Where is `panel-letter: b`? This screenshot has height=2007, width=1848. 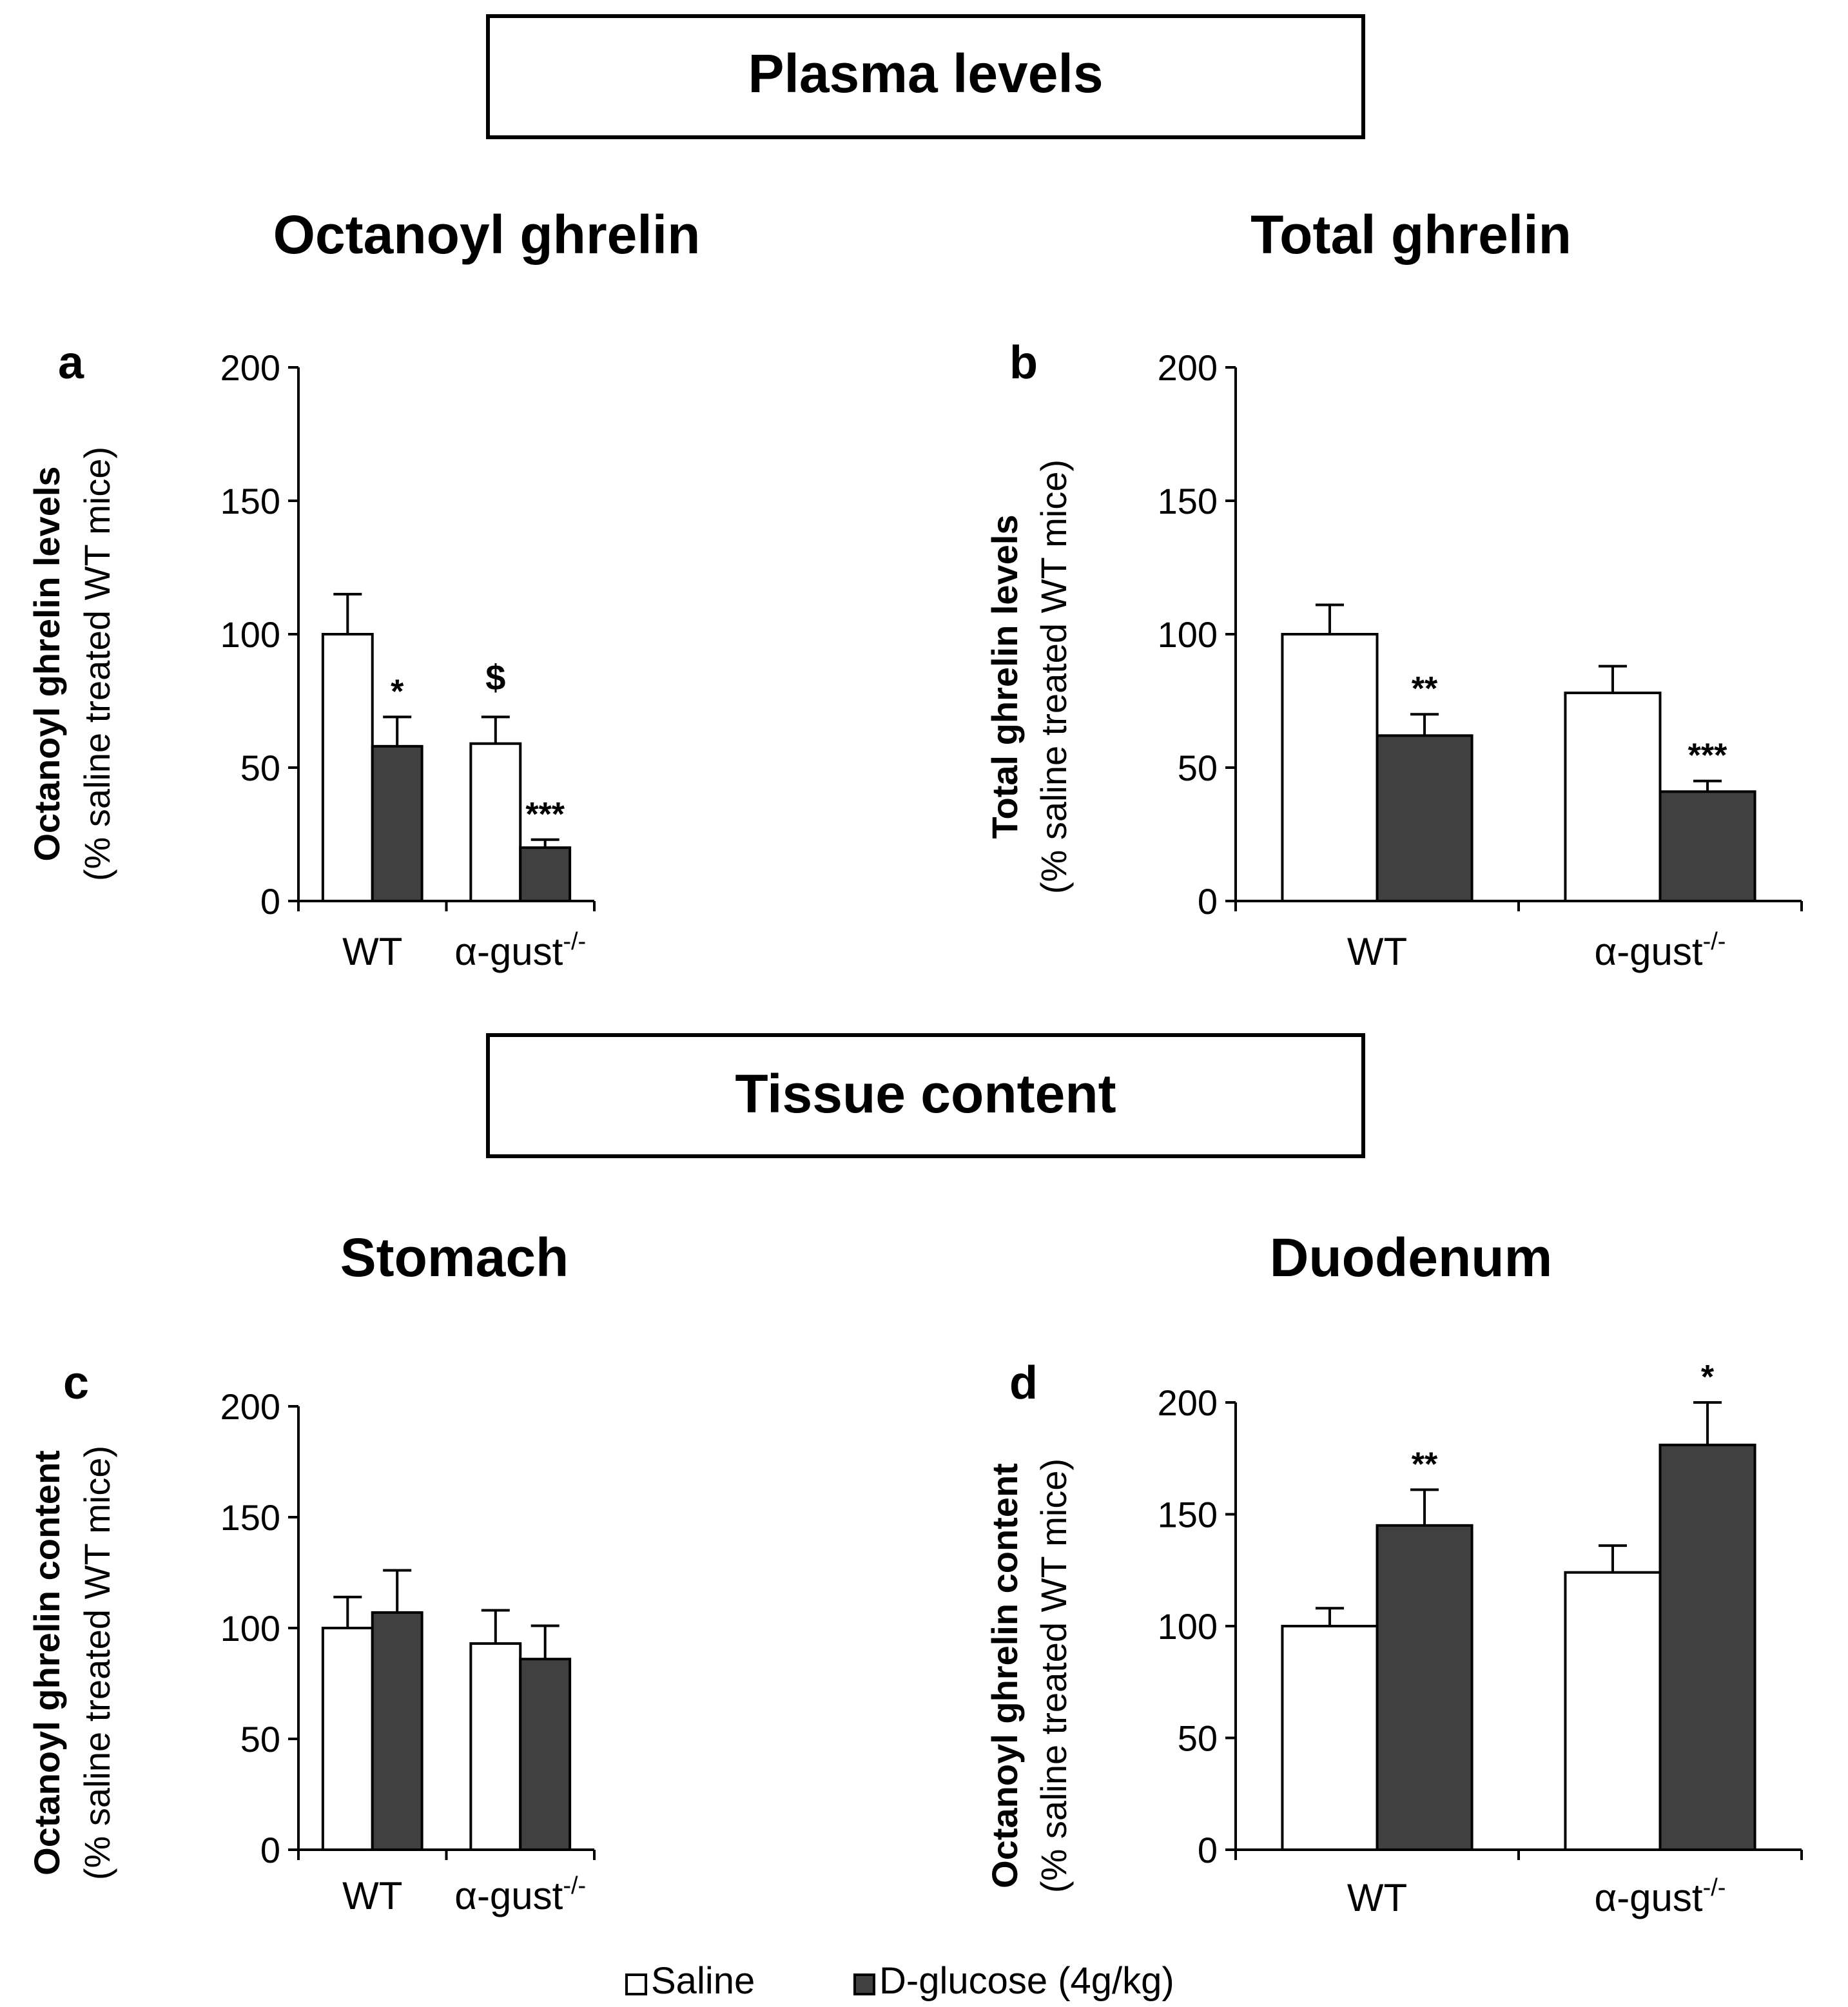 panel-letter: b is located at coordinates (1023, 363).